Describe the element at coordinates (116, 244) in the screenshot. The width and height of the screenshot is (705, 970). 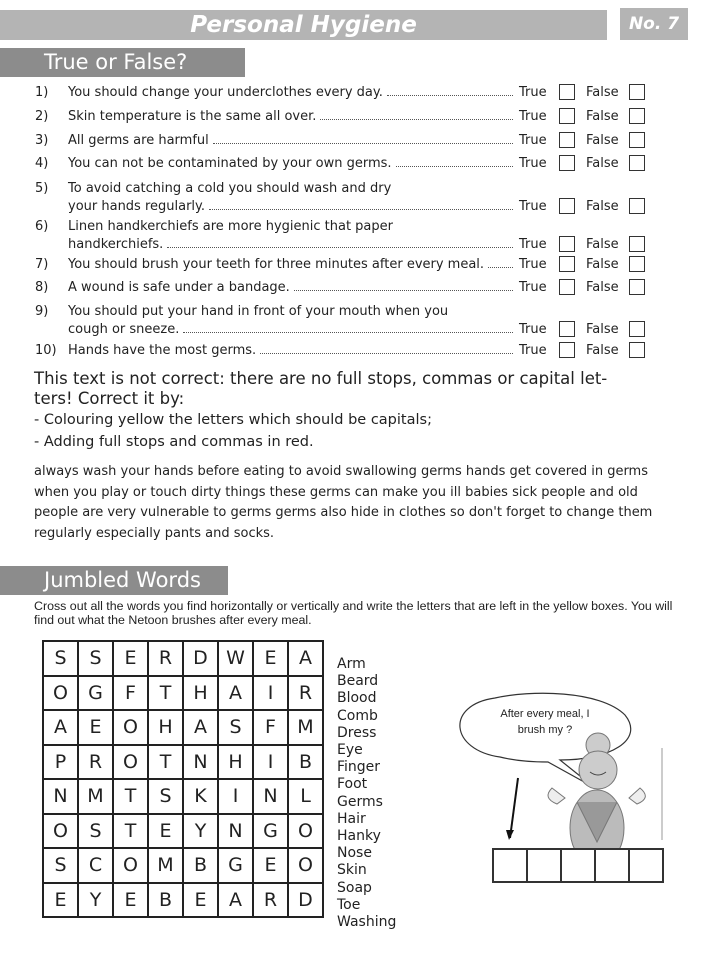
I see `question-text: handkerchiefs.` at that location.